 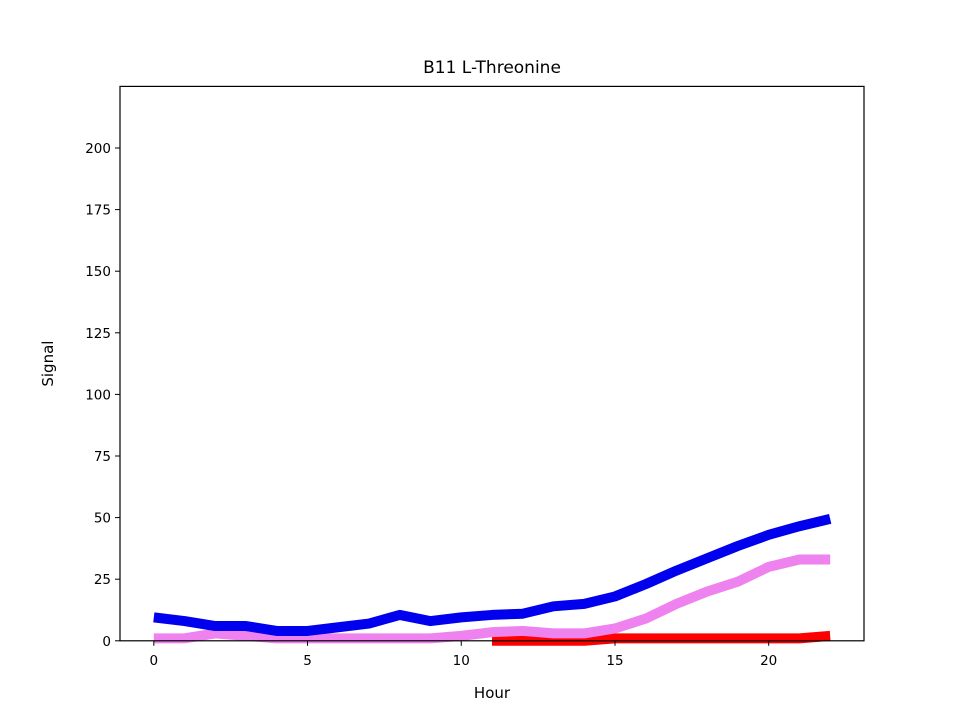 What do you see at coordinates (492, 693) in the screenshot?
I see `x-axis-label: Hour` at bounding box center [492, 693].